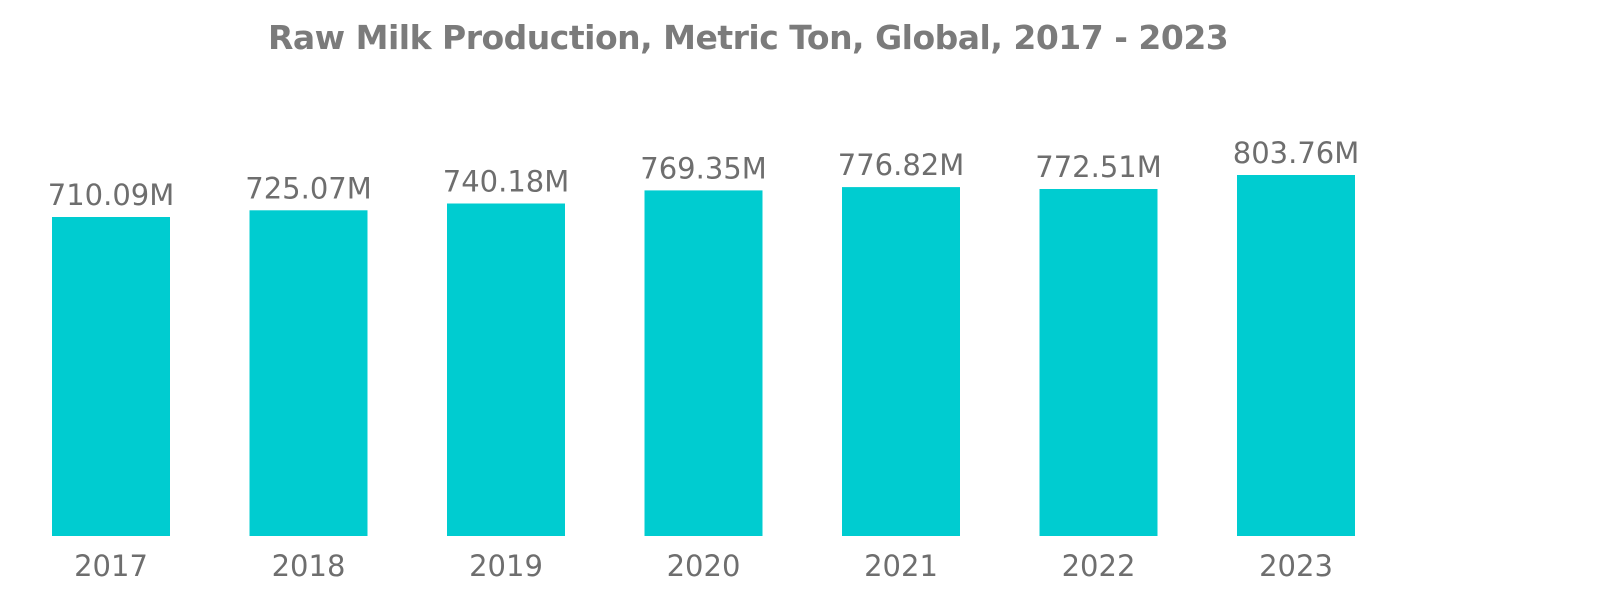  What do you see at coordinates (1296, 355) in the screenshot?
I see `bar-2023` at bounding box center [1296, 355].